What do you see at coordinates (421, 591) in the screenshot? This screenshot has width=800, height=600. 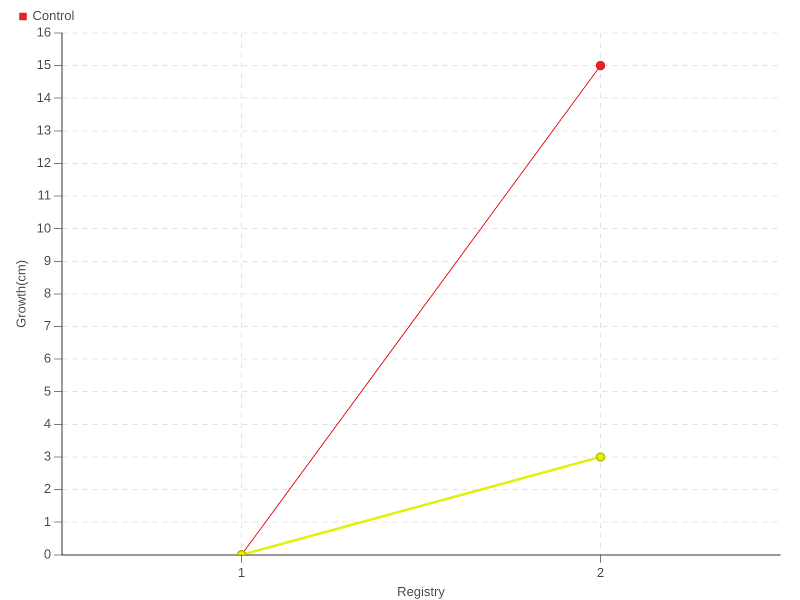 I see `x-axis-title: Registry` at bounding box center [421, 591].